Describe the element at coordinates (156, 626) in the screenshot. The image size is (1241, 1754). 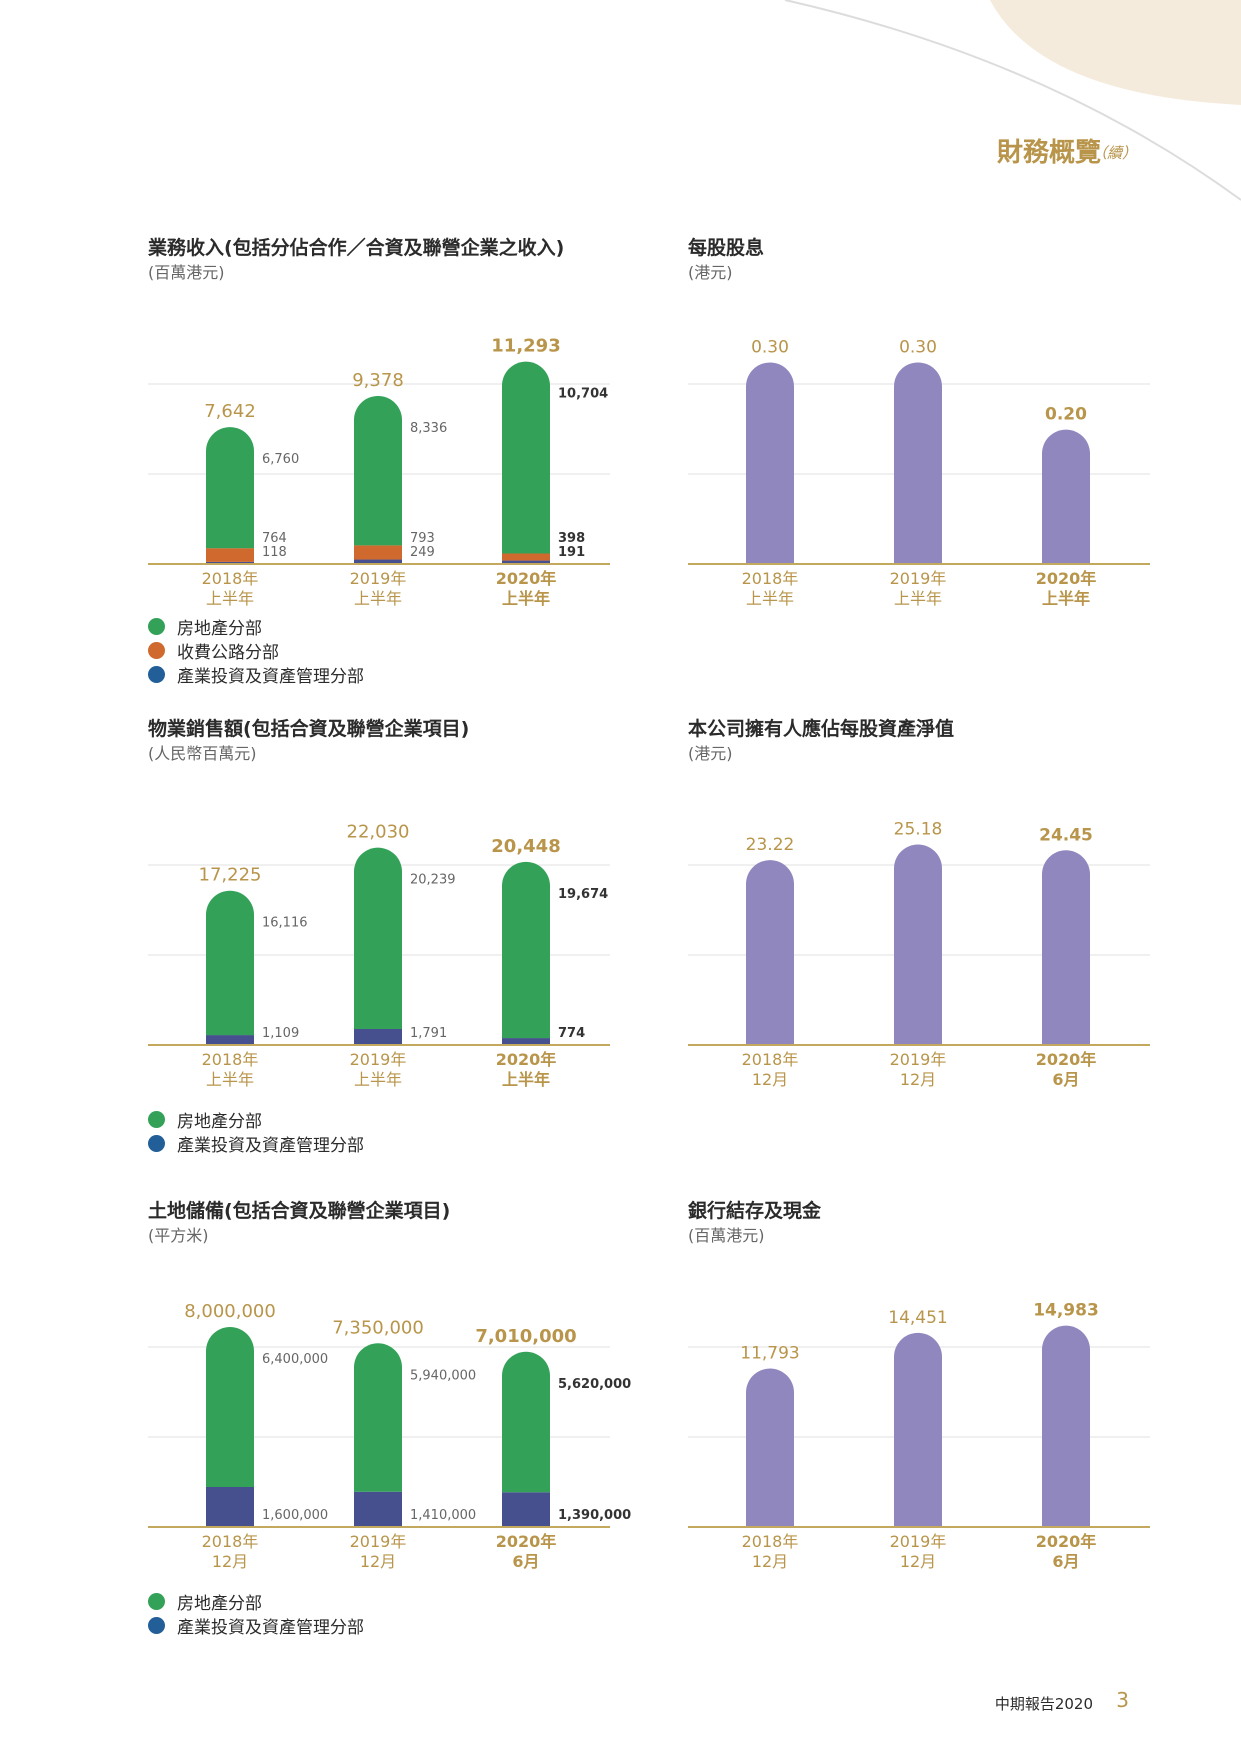
I see `legend-dot-property` at that location.